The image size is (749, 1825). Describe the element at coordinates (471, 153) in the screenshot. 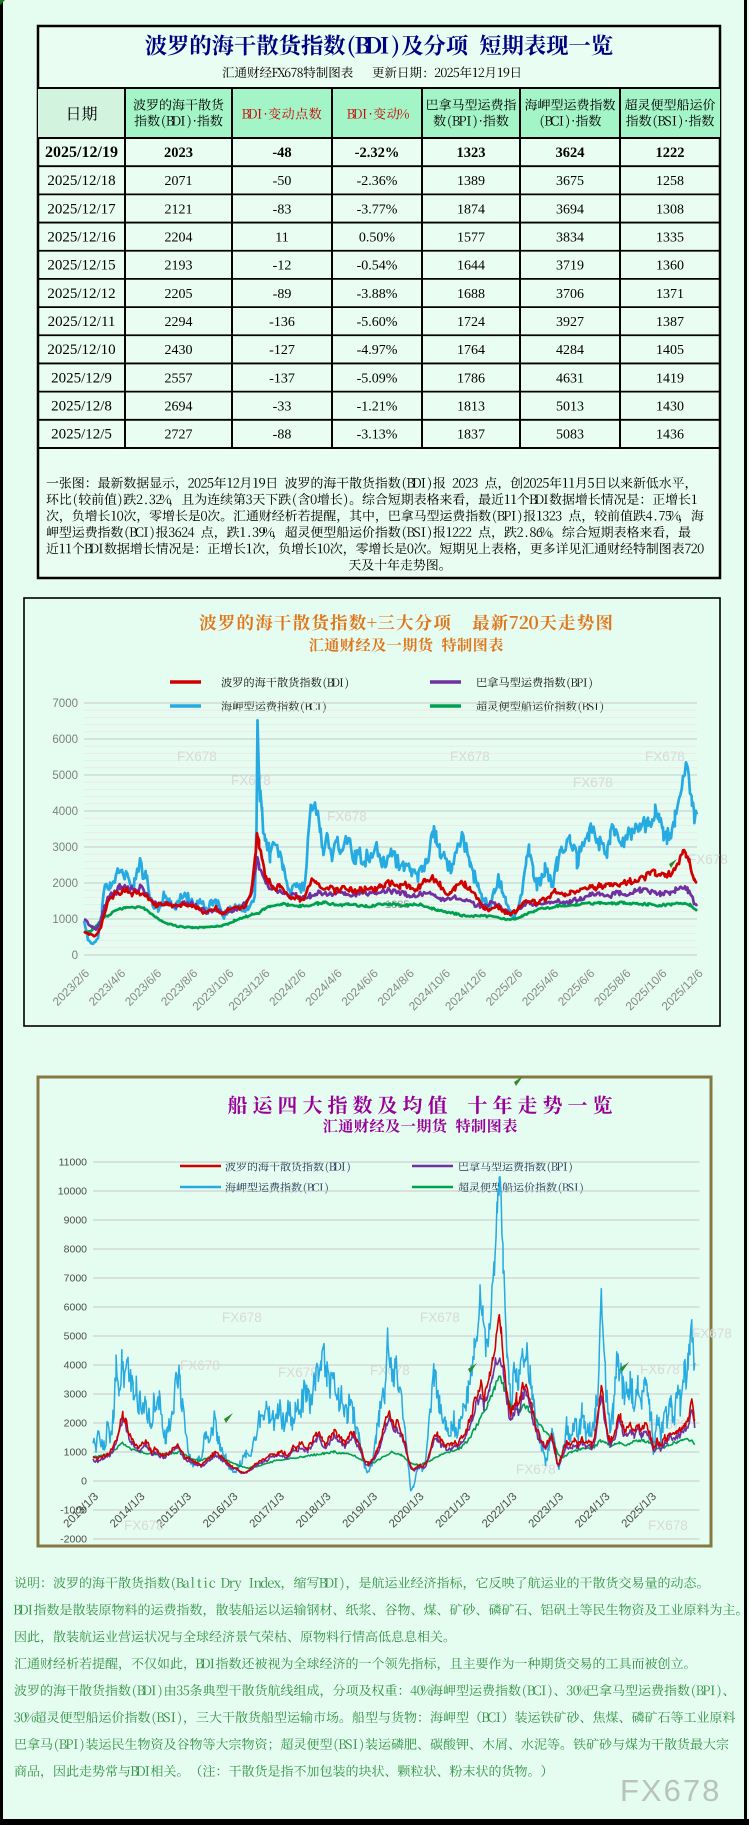

I see `svg-text: 1323` at that location.